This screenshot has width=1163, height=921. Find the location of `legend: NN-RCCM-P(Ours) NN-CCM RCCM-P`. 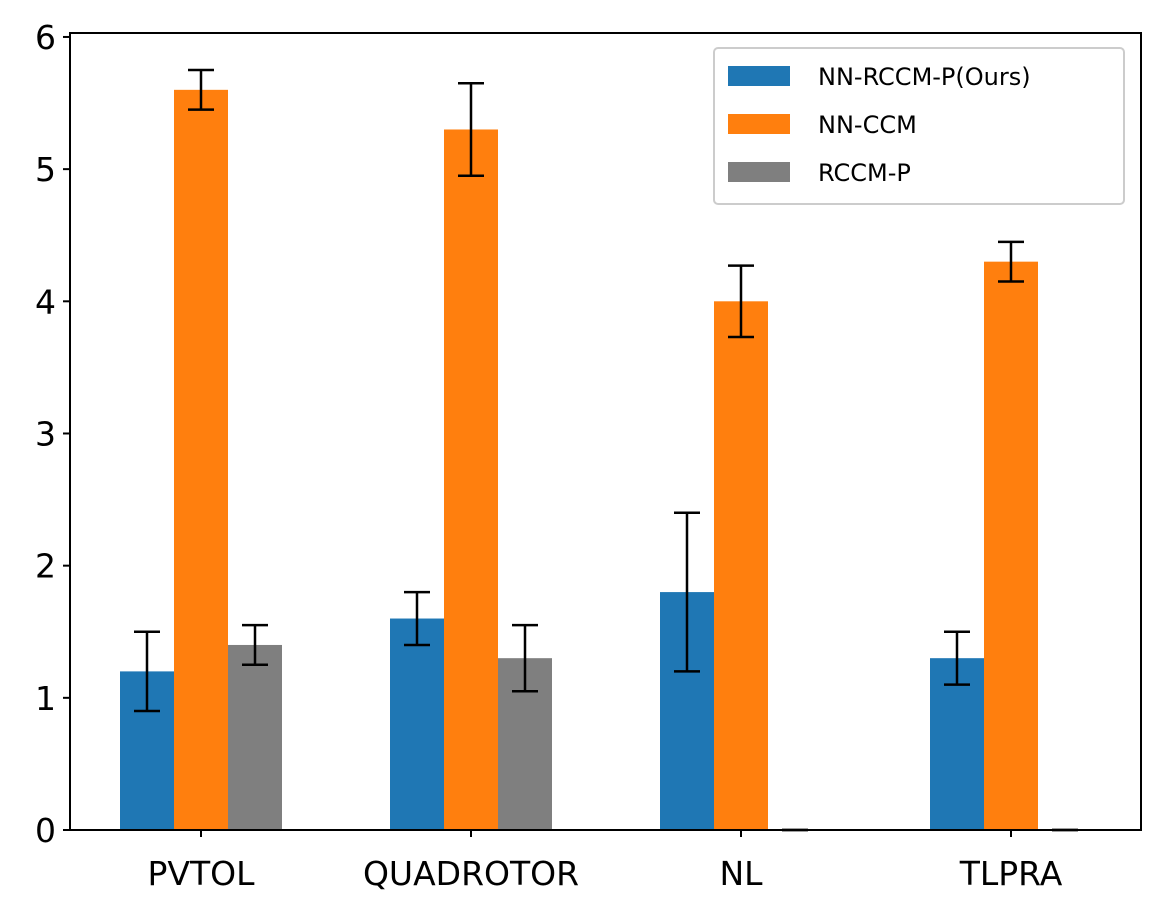

legend: NN-RCCM-P(Ours) NN-CCM RCCM-P is located at coordinates (919, 126).